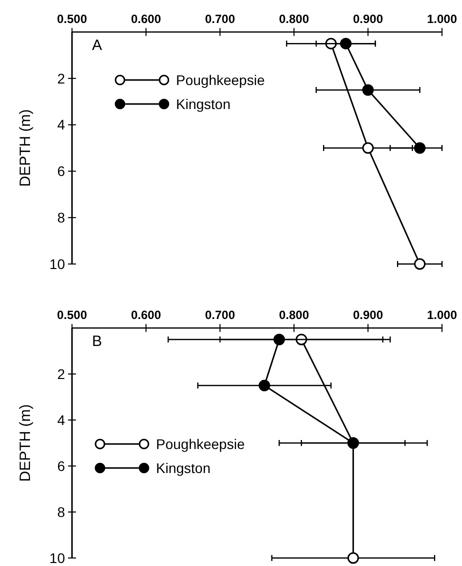 This screenshot has height=566, width=462. What do you see at coordinates (97, 45) in the screenshot?
I see `chart-title: A` at bounding box center [97, 45].